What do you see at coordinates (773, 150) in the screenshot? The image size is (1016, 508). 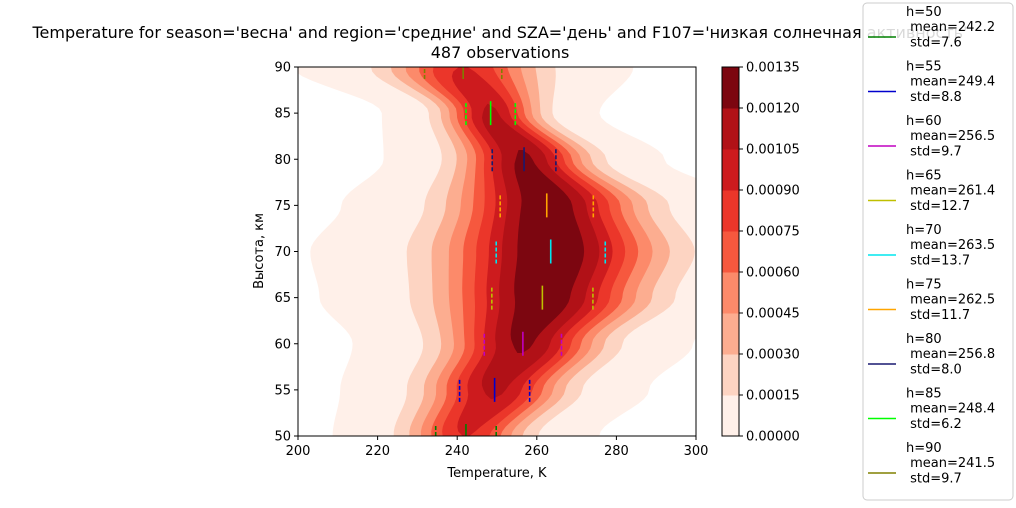 I see `colorbar-tick-label: 0.00105` at bounding box center [773, 150].